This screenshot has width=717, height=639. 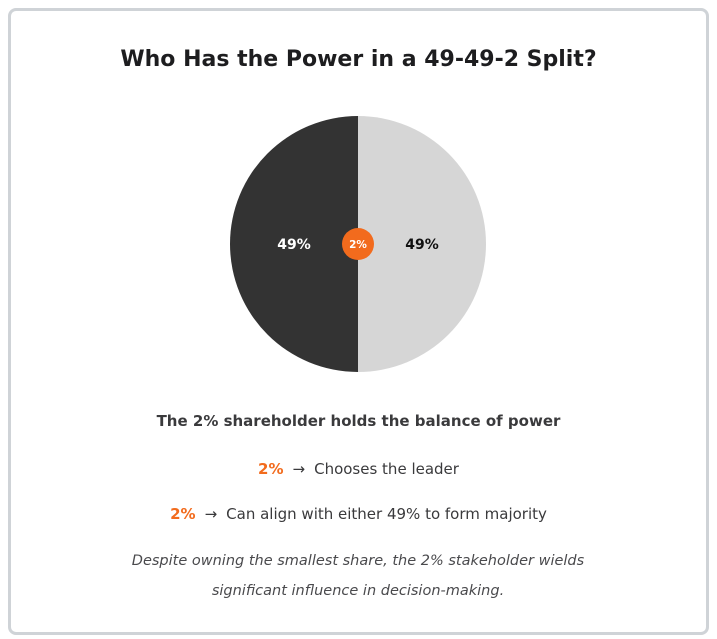 I want to click on pie-slice-center, so click(x=358, y=244).